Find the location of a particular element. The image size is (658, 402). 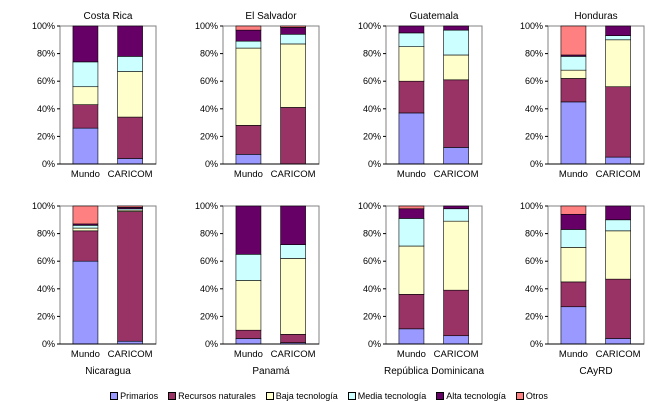

panel-title: República Dominicana is located at coordinates (434, 371).